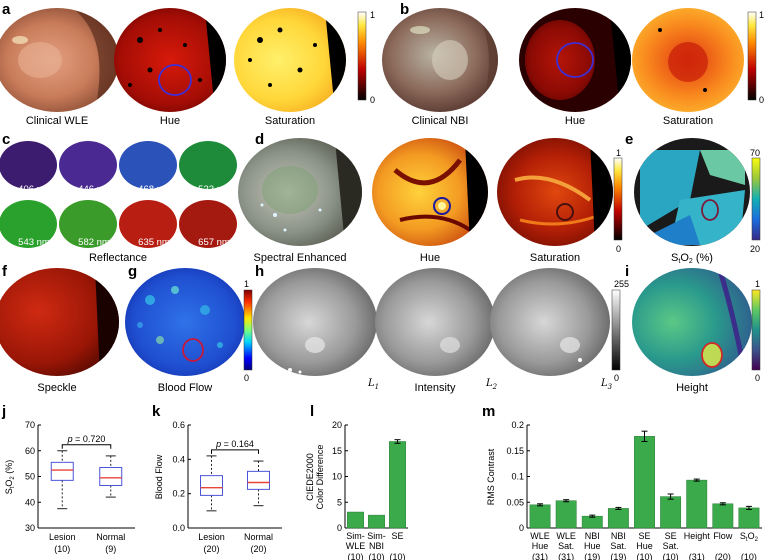 This screenshot has width=768, height=560. I want to click on caption-sto2: StO2 (%), so click(692, 258).